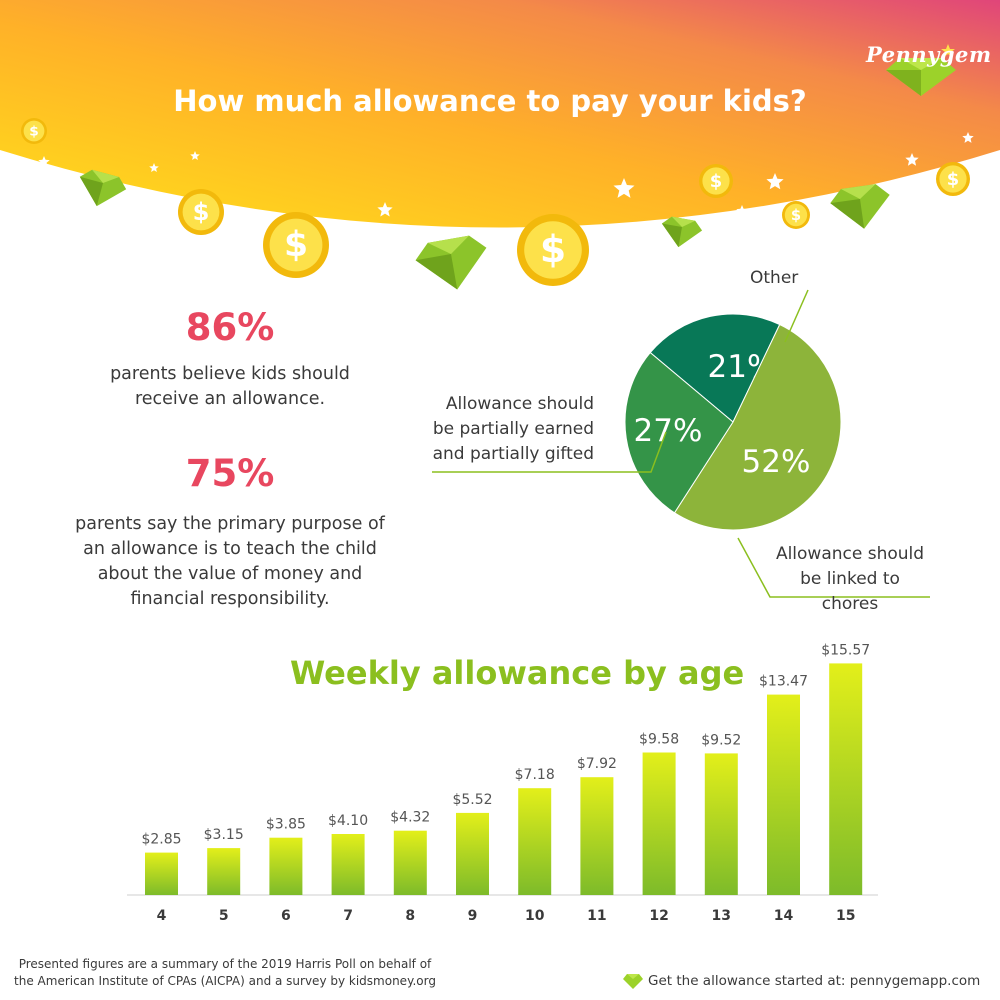 The width and height of the screenshot is (1000, 1000). Describe the element at coordinates (230, 524) in the screenshot. I see `stat-text-line: parents say the primary purpose of` at that location.